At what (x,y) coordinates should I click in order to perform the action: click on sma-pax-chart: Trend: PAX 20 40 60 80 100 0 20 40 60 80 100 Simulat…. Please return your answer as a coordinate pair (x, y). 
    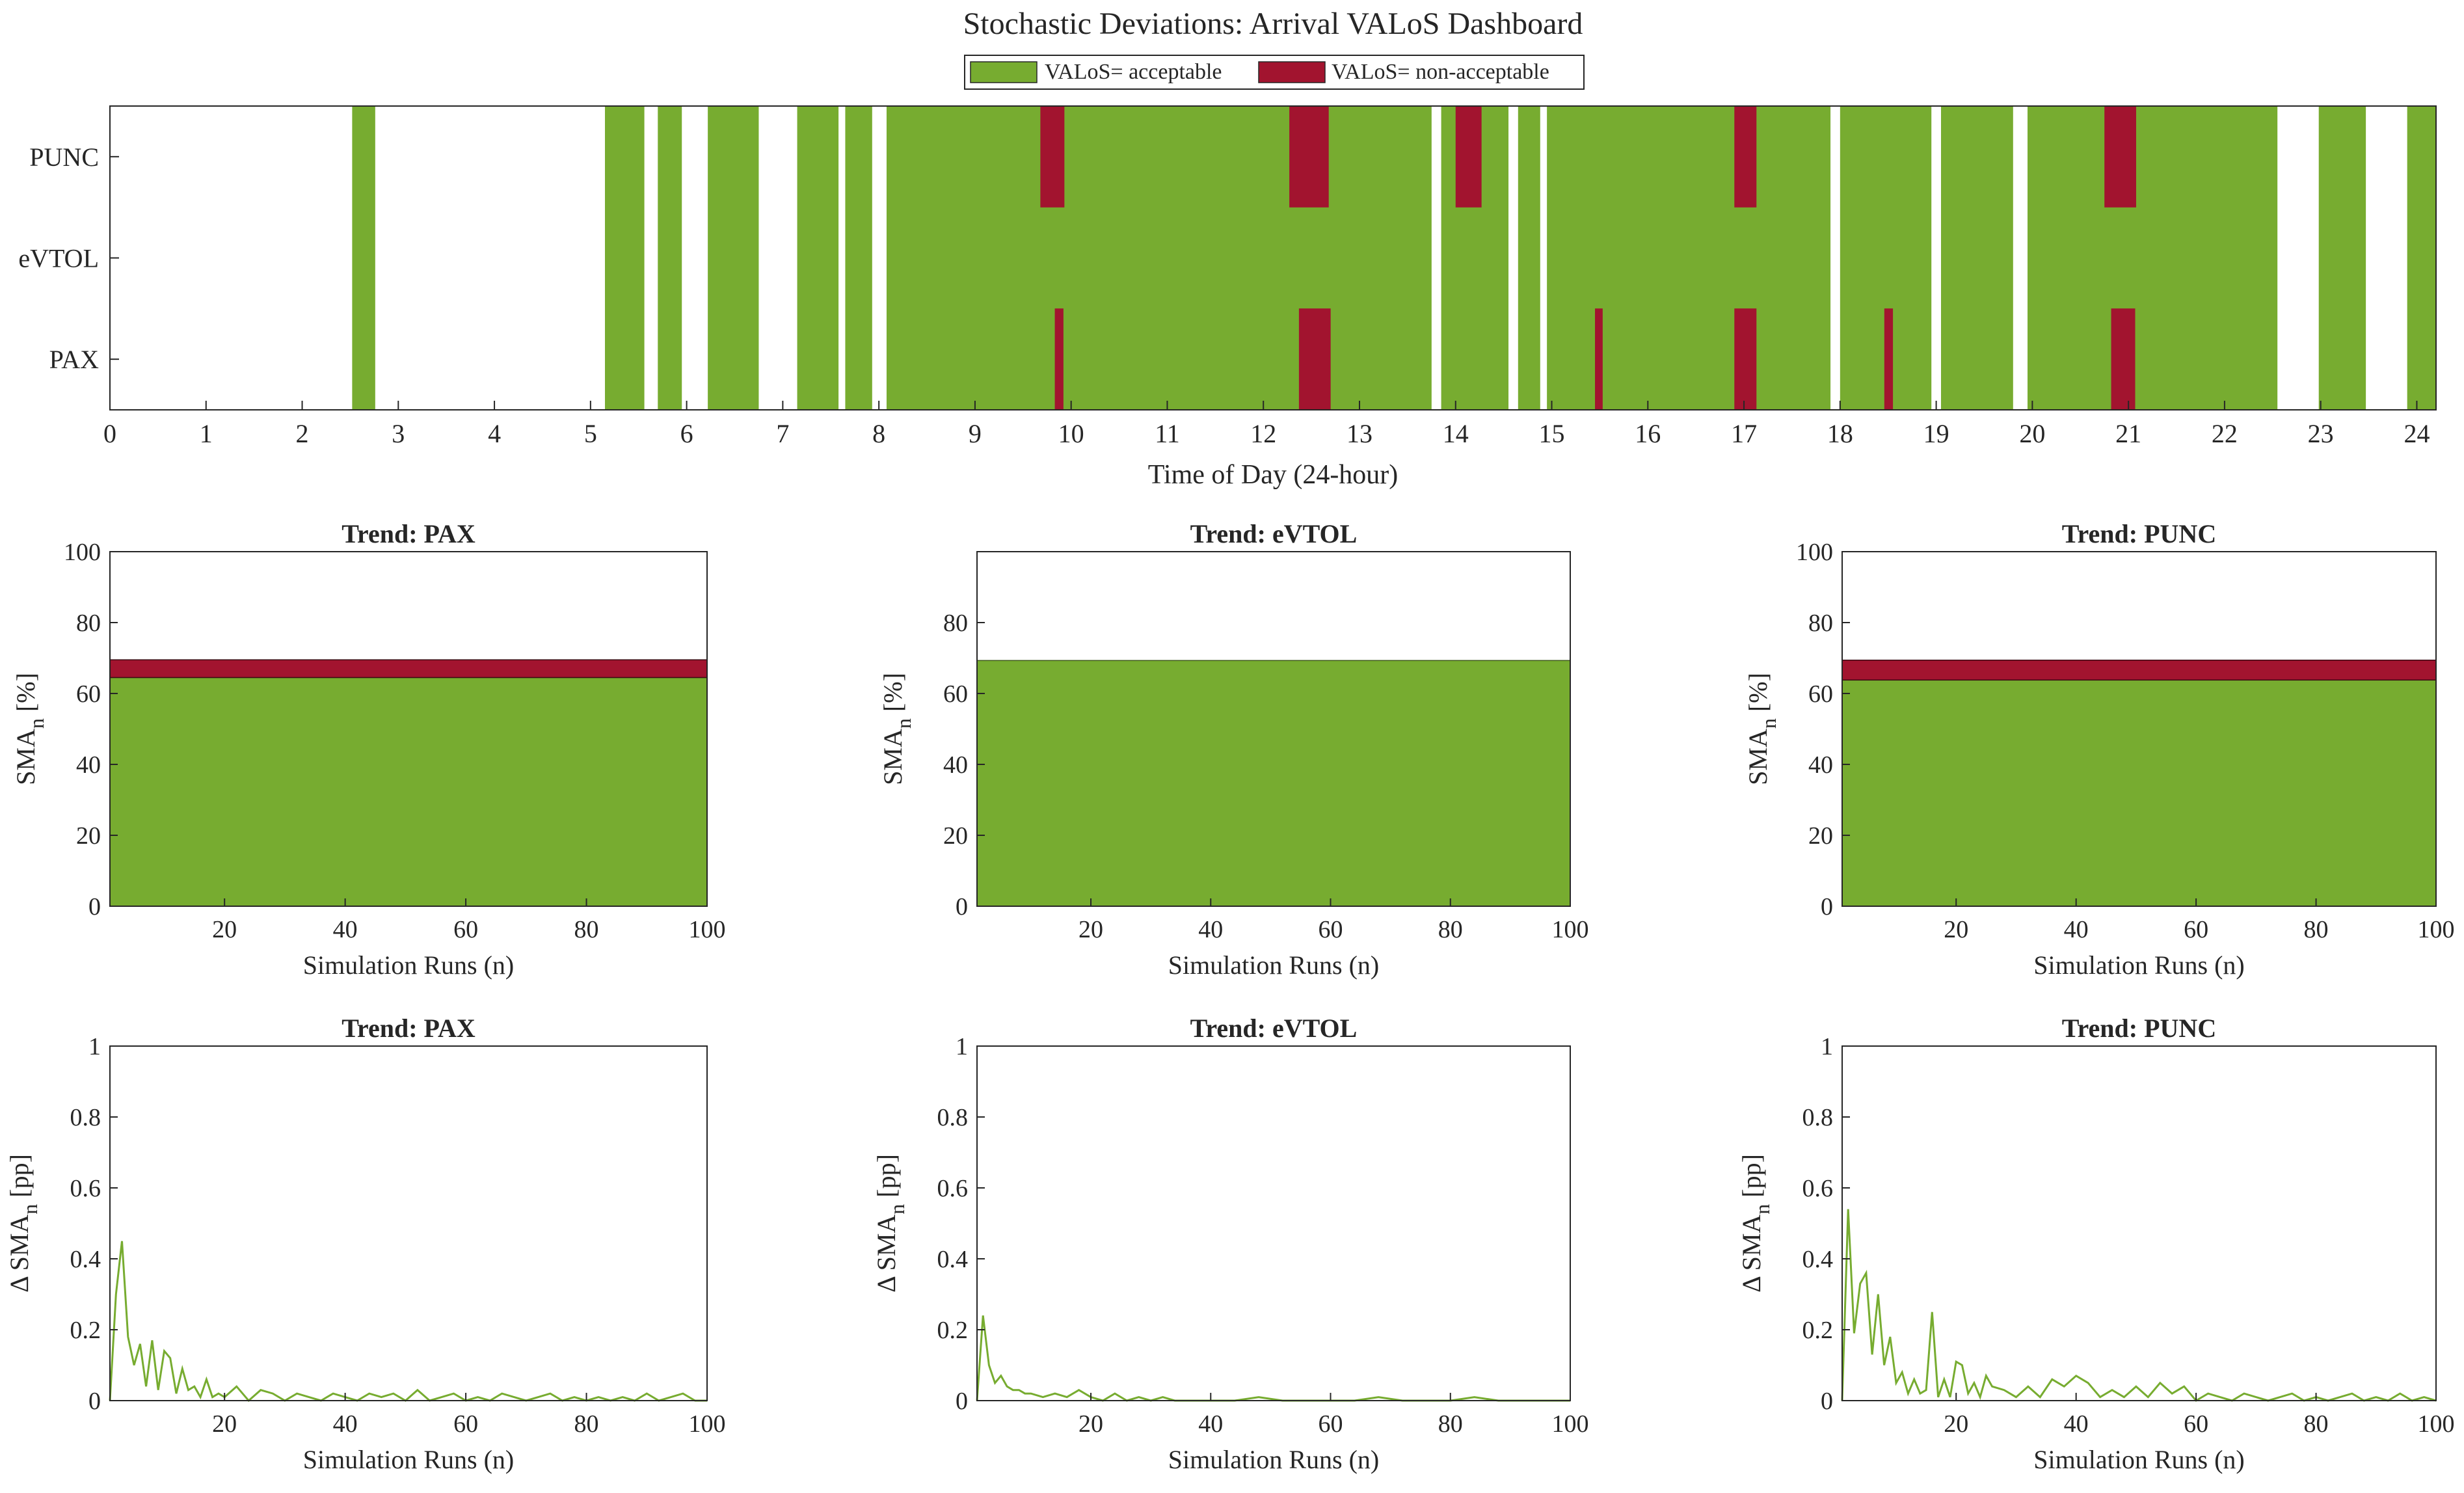
    Looking at the image, I should click on (368, 749).